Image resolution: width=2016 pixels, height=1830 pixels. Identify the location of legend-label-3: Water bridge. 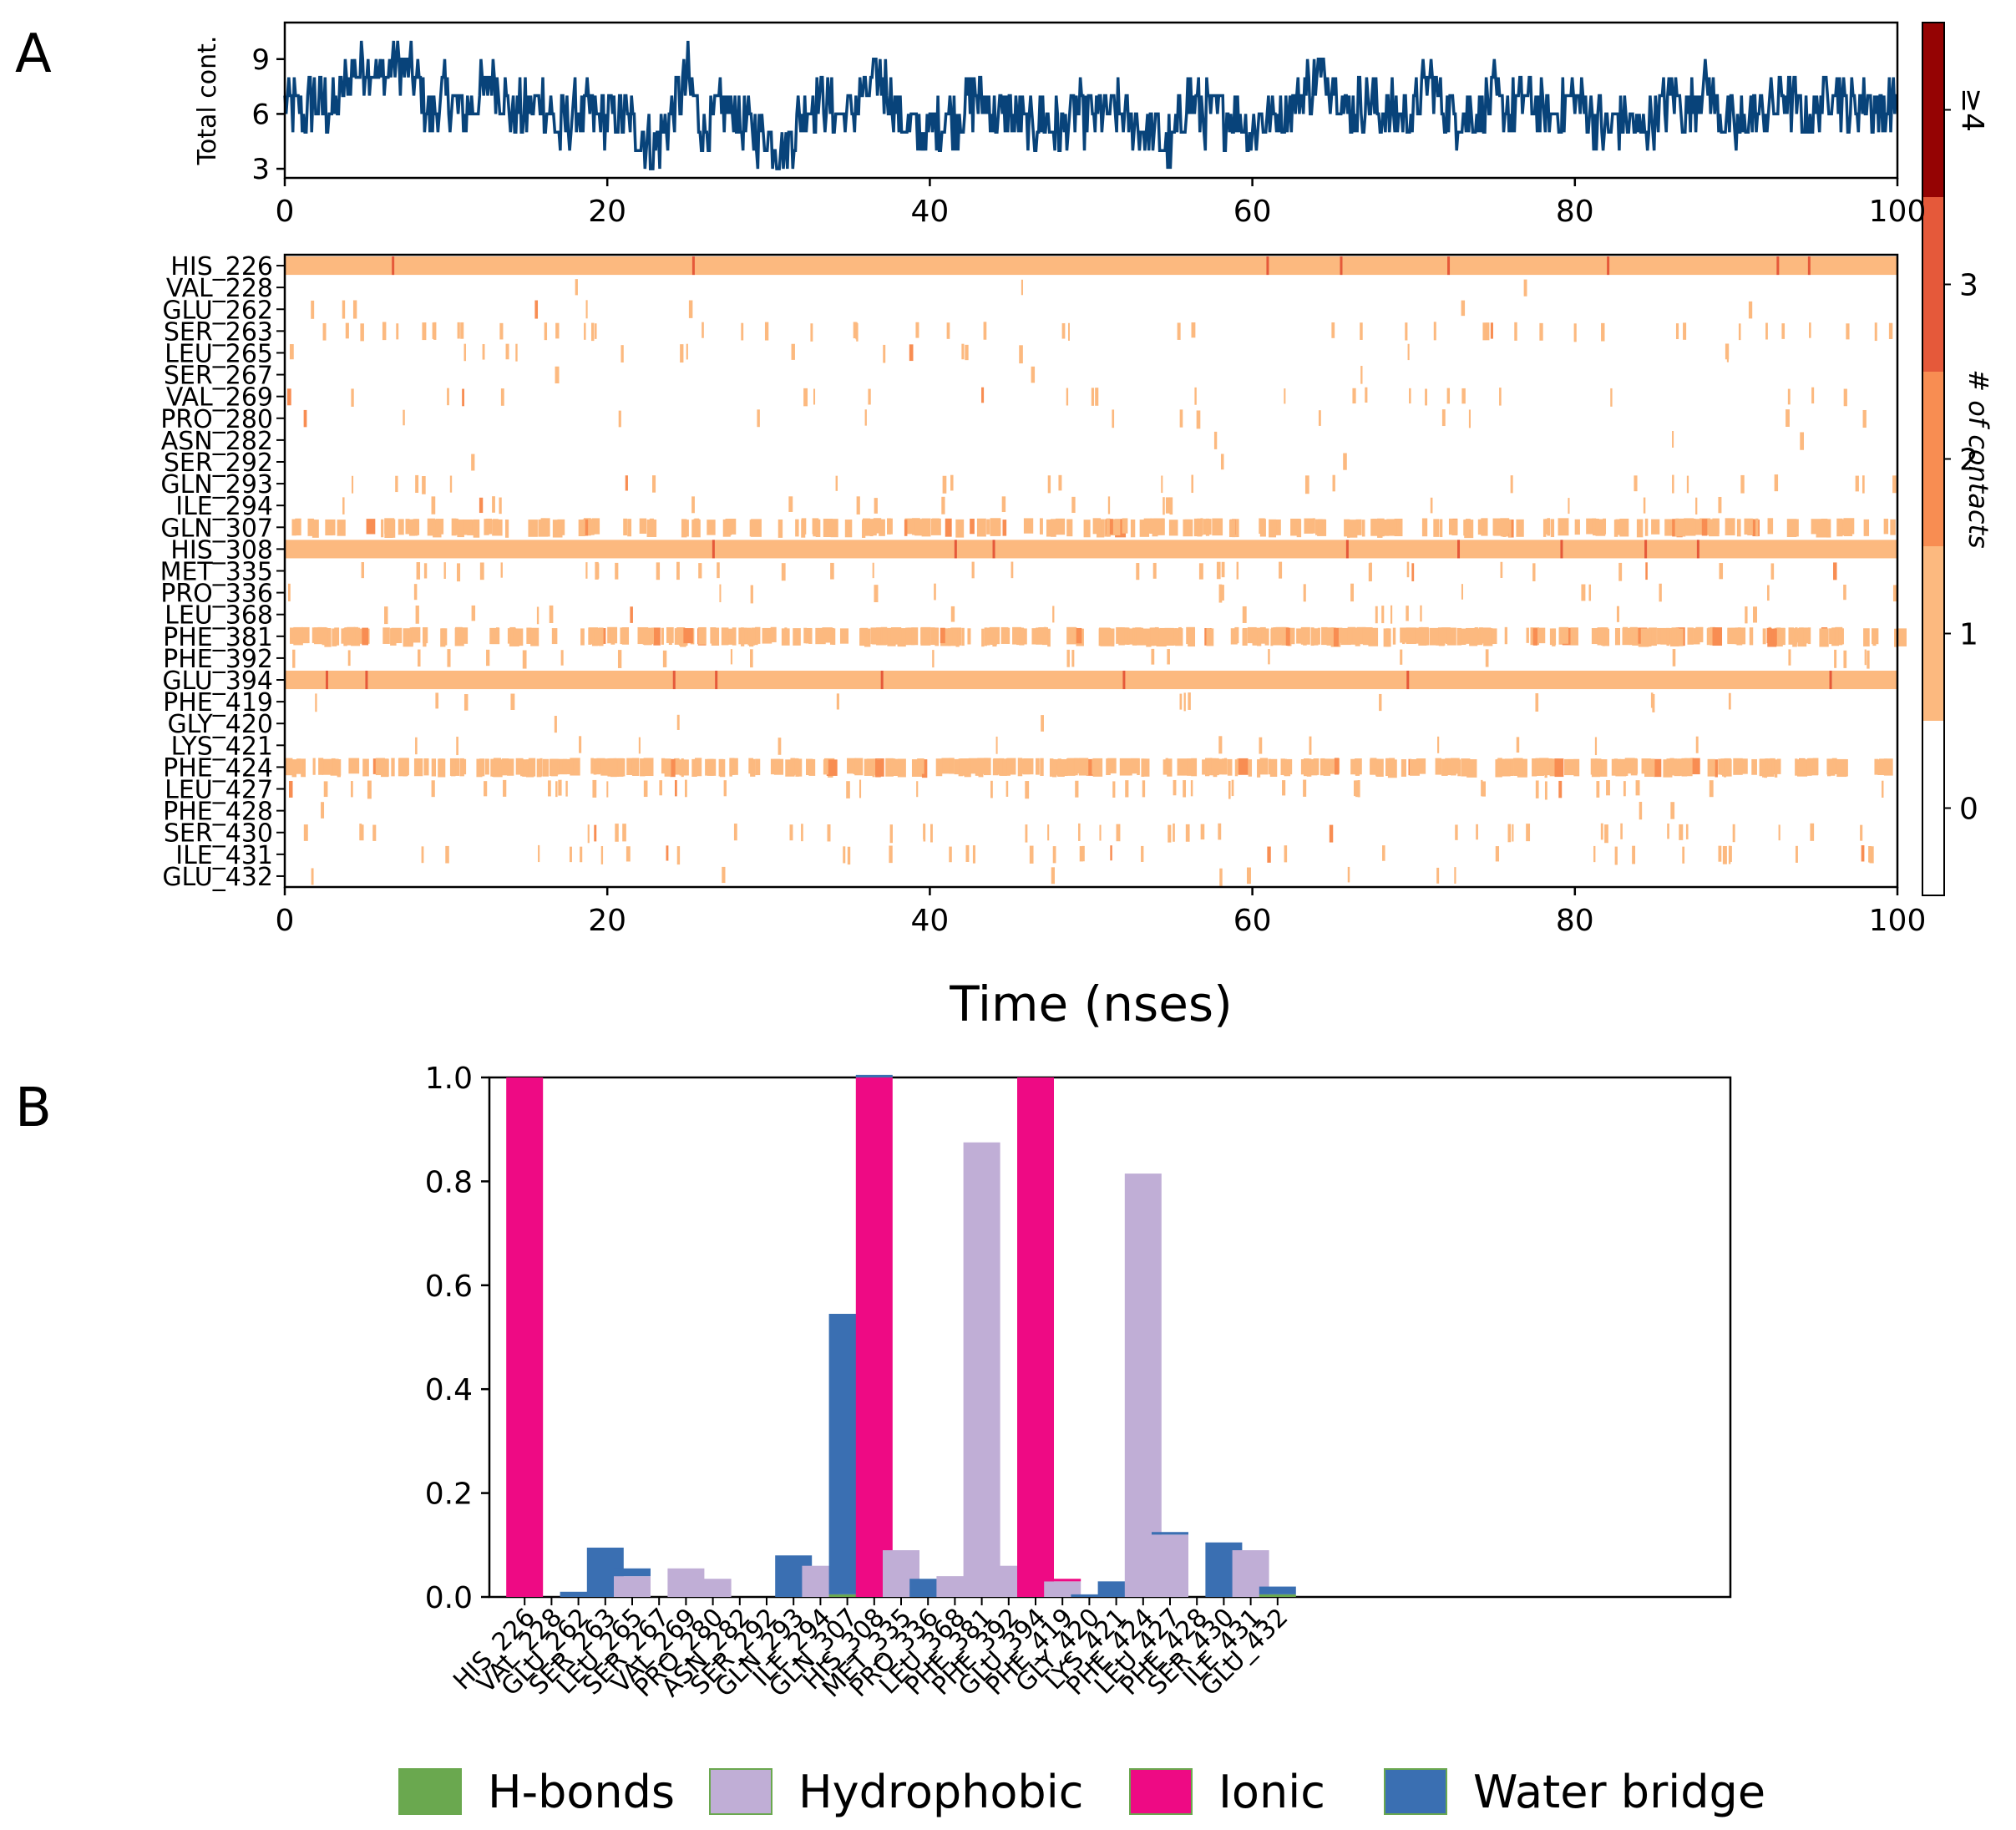
(1619, 1792).